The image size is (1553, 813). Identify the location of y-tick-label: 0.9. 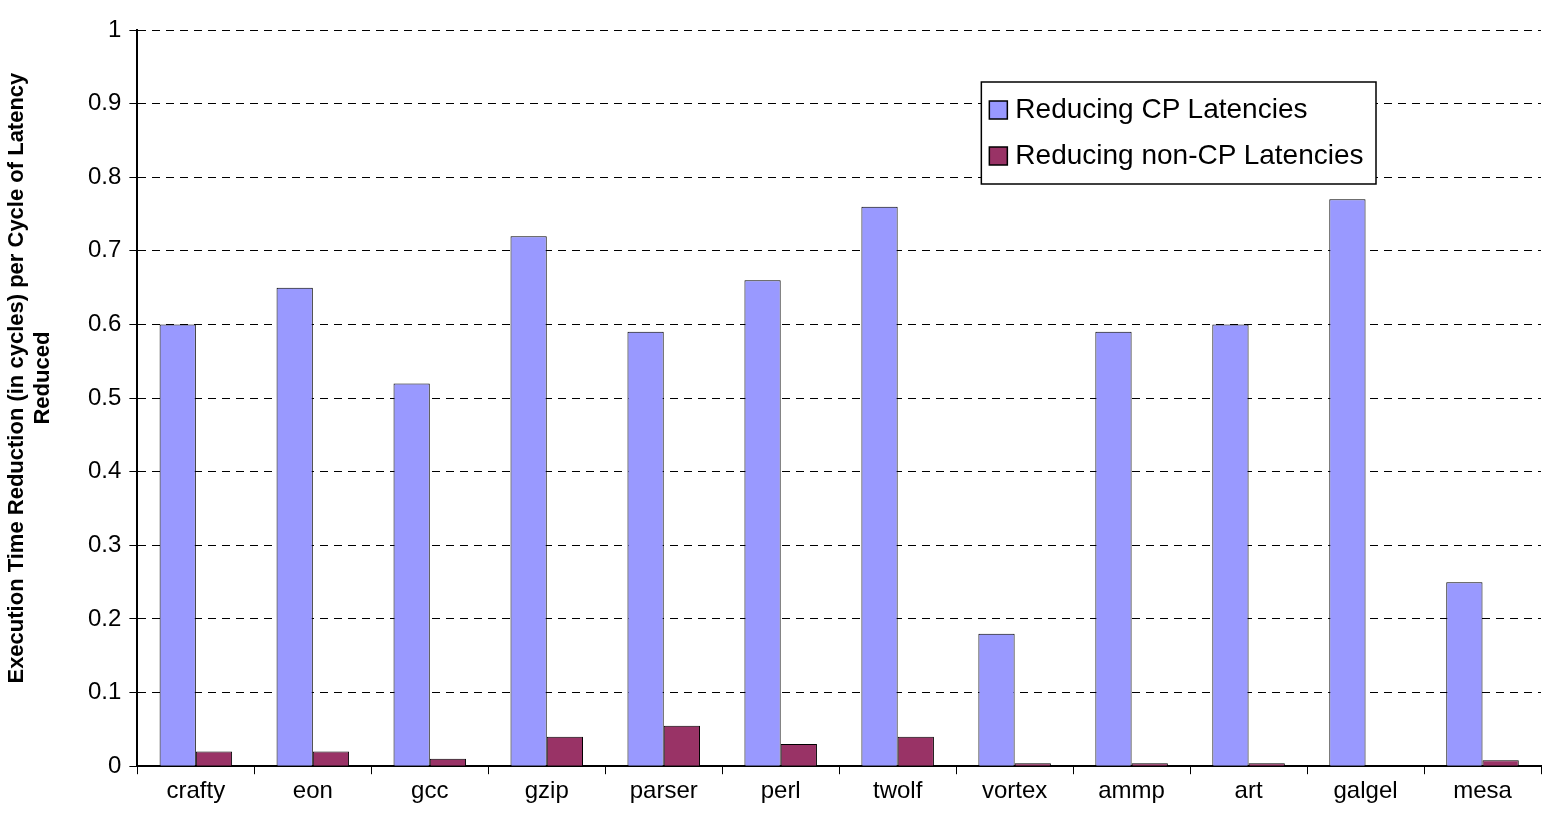
(104, 102).